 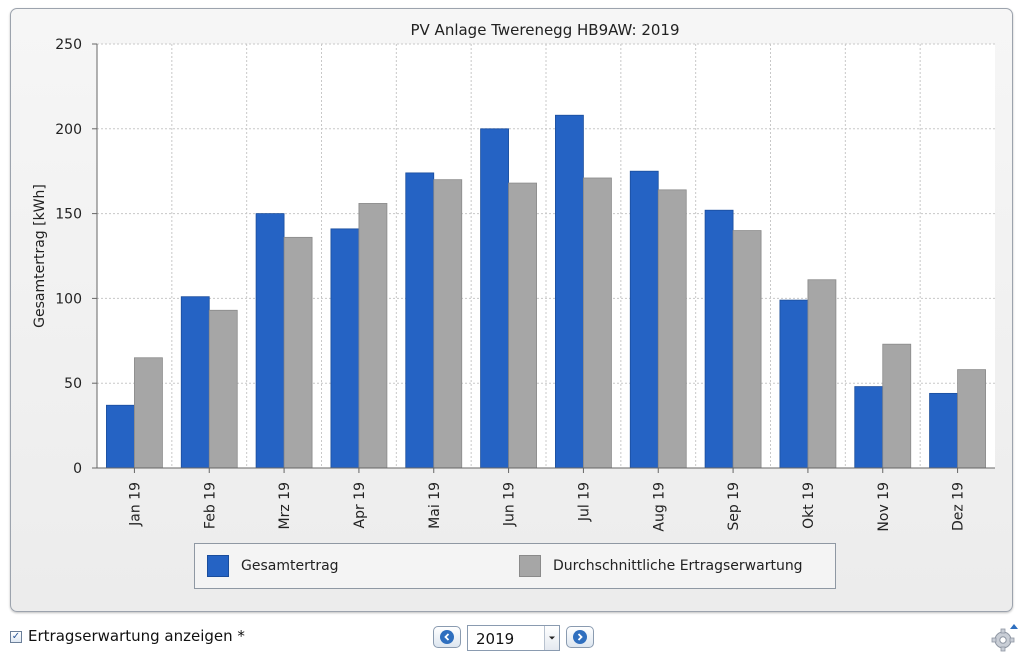 What do you see at coordinates (959, 506) in the screenshot?
I see `x-tick-label: Dez 19` at bounding box center [959, 506].